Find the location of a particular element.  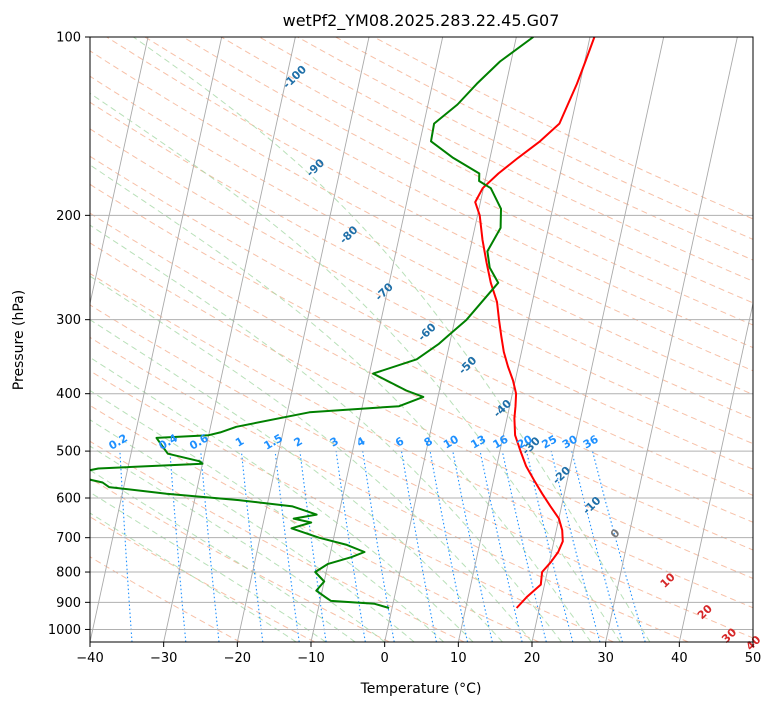

x-tick-label: 0 is located at coordinates (385, 658).